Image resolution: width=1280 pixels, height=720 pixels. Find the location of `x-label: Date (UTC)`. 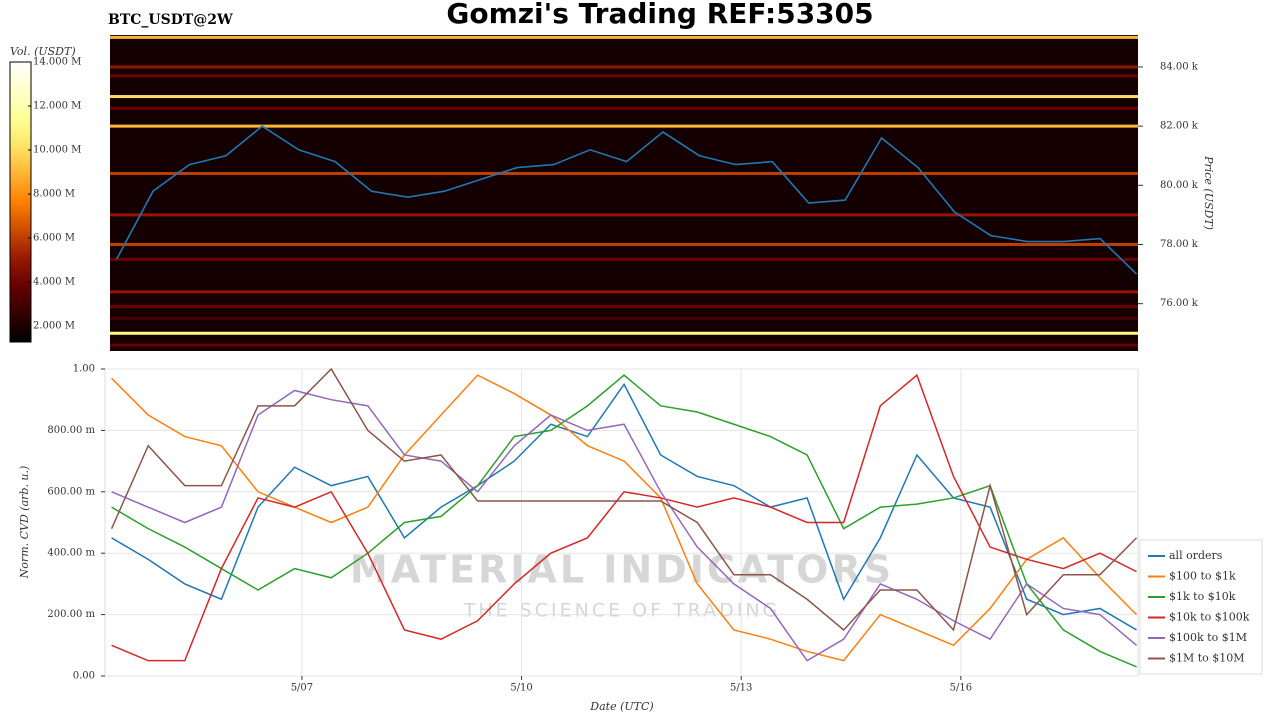

x-label: Date (UTC) is located at coordinates (621, 706).